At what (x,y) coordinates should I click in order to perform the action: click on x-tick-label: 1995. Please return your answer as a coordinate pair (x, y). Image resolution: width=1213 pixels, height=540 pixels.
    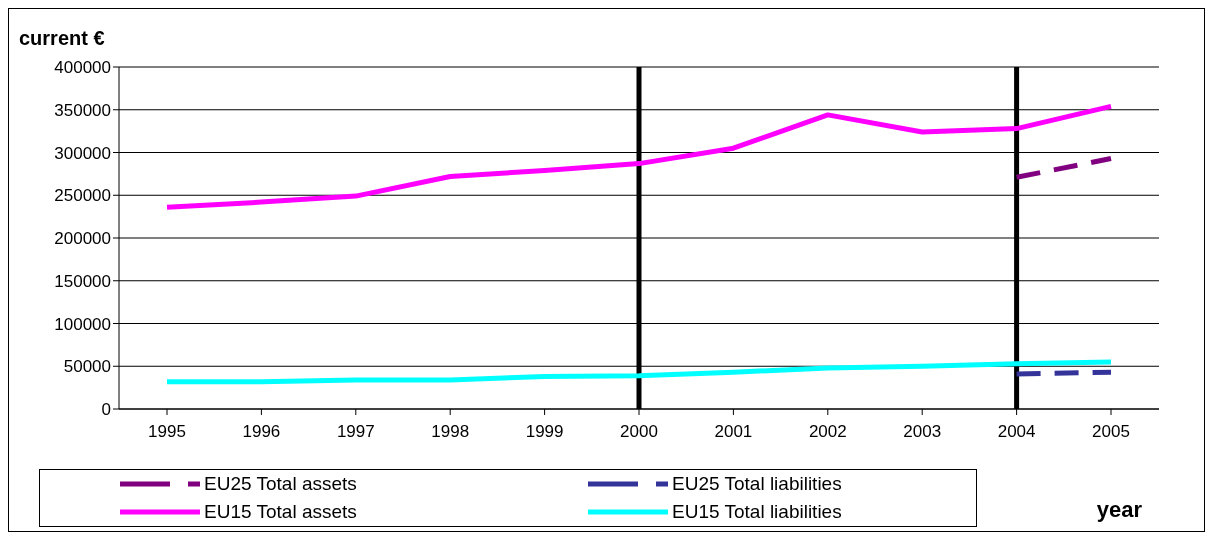
    Looking at the image, I should click on (167, 432).